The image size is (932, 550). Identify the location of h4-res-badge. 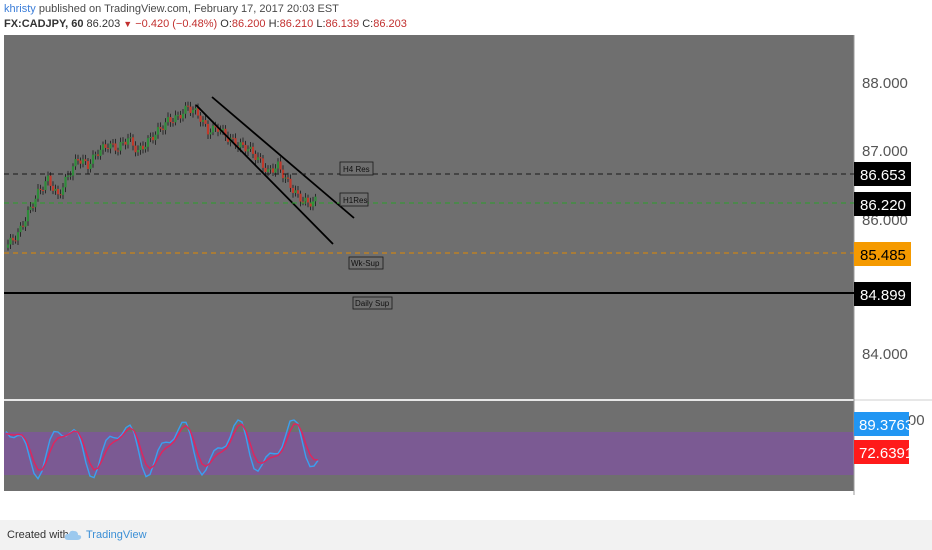
(882, 174).